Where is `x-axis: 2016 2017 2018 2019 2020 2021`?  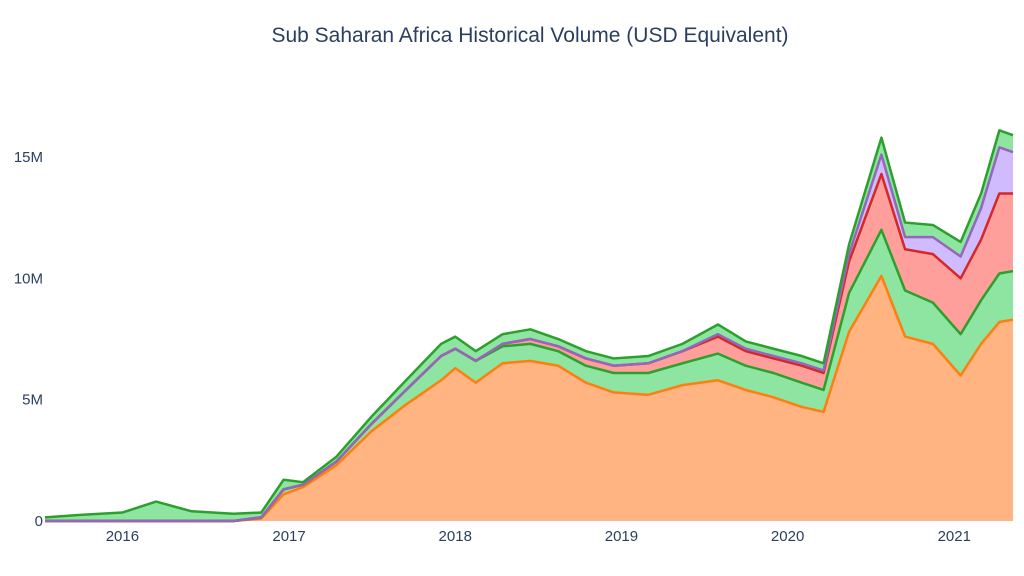
x-axis: 2016 2017 2018 2019 2020 2021 is located at coordinates (538, 536).